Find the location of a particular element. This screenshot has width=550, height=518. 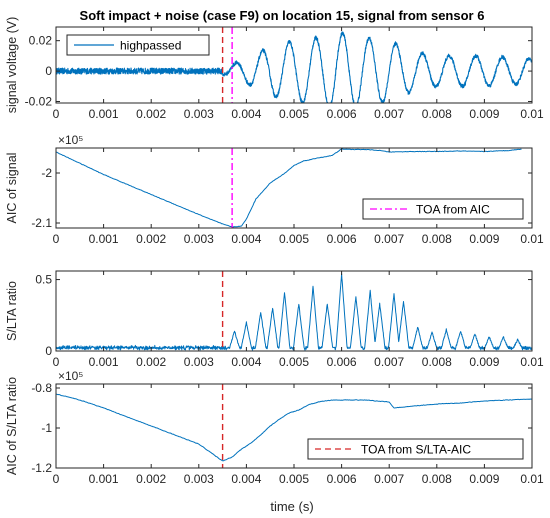

y-axis-label: signal voltage (V) is located at coordinates (12, 65).